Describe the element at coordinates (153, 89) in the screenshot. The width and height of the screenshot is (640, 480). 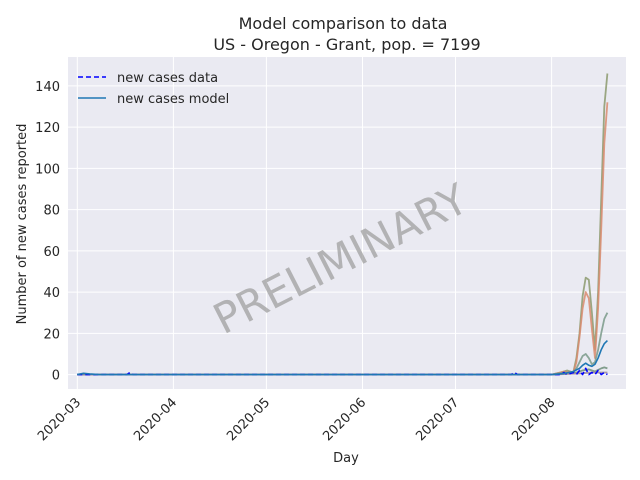
I see `legend: new cases data new cases model` at that location.